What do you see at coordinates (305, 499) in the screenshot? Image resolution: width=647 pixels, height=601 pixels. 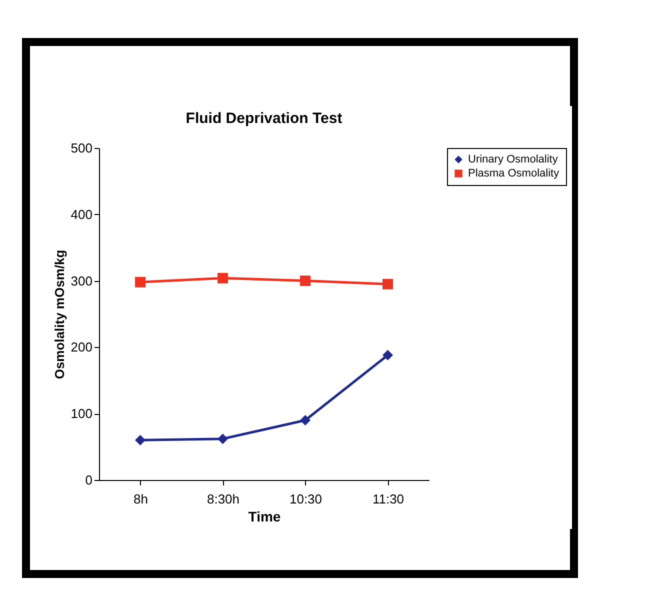 I see `x-tick-label: 10:30` at bounding box center [305, 499].